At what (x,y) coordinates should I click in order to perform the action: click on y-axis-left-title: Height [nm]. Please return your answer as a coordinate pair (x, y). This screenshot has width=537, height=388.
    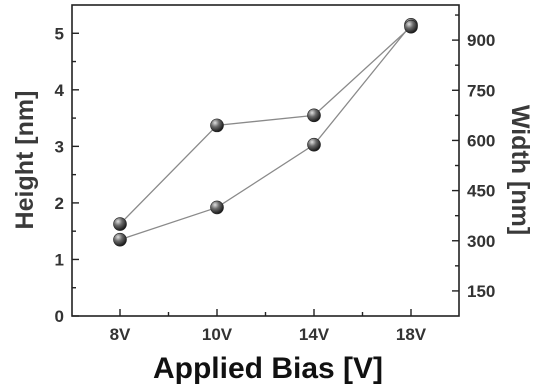
    Looking at the image, I should click on (25, 160).